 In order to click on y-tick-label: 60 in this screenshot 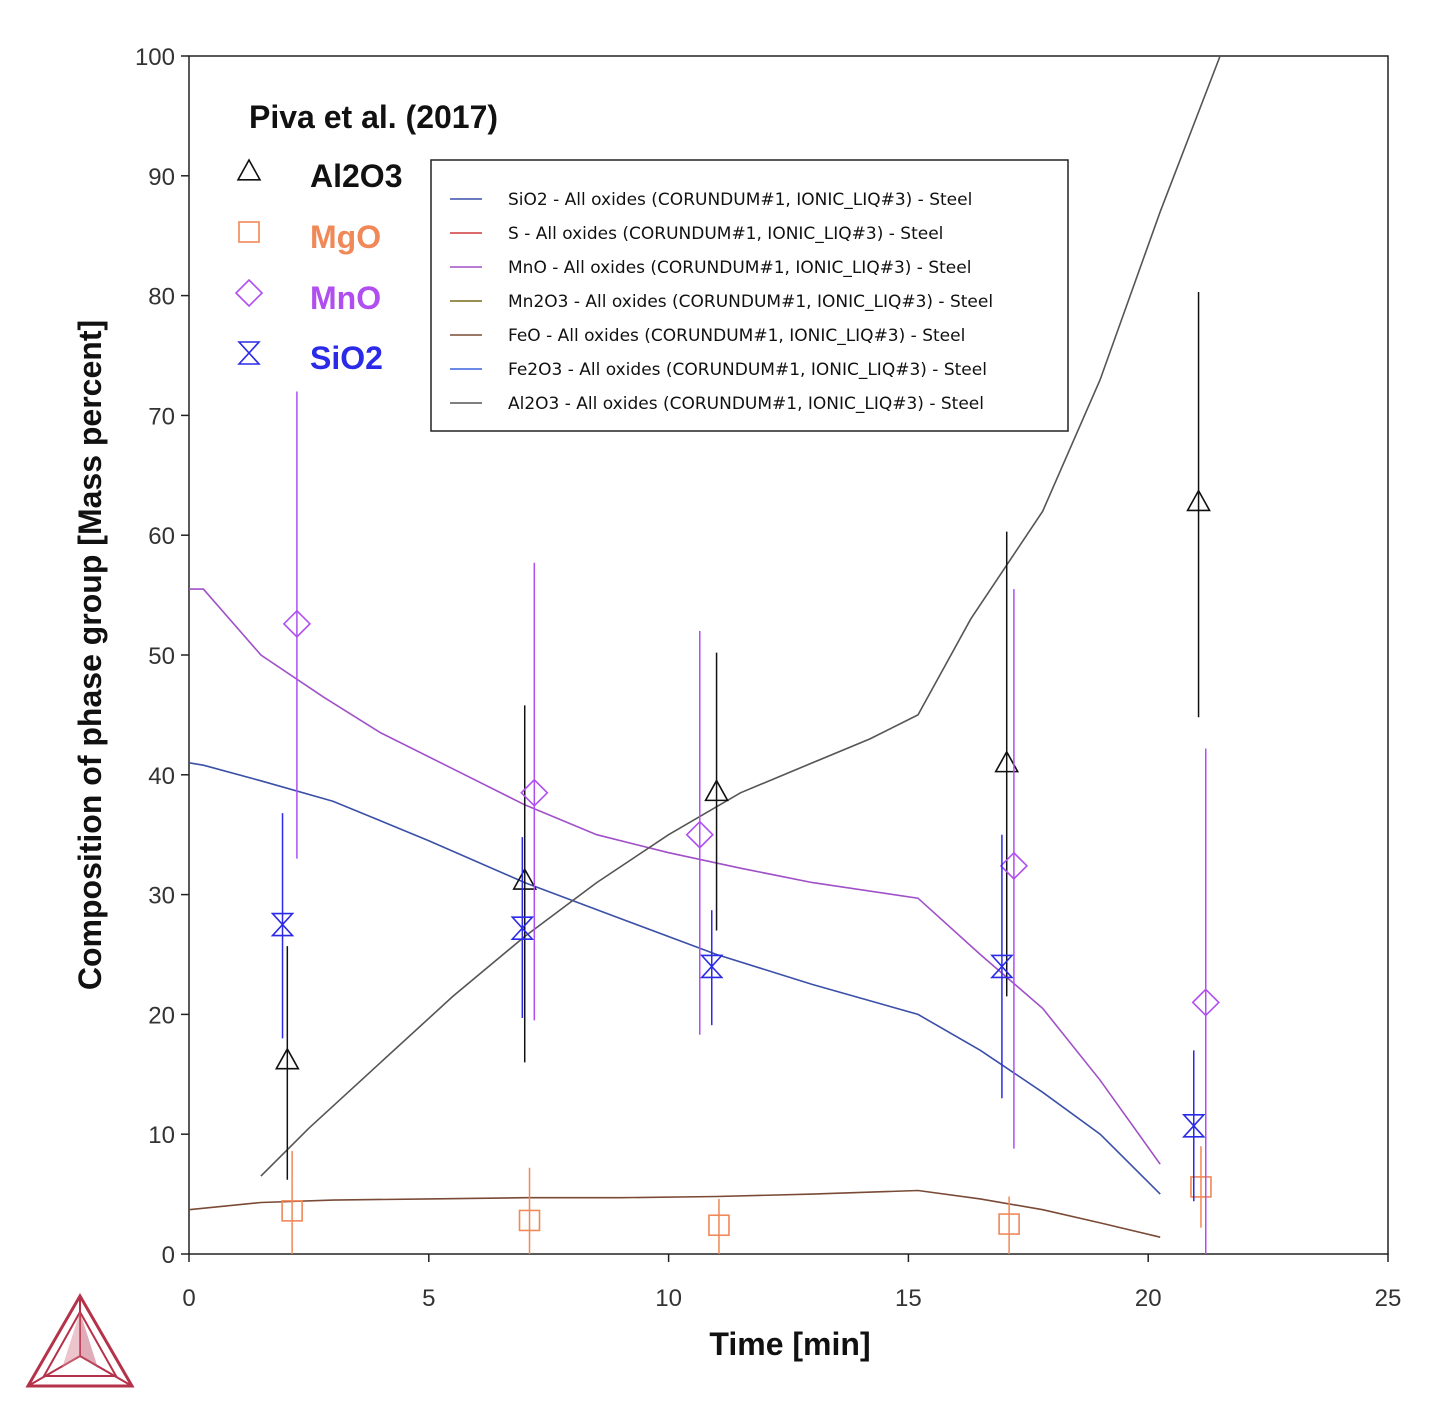, I will do `click(161, 536)`.